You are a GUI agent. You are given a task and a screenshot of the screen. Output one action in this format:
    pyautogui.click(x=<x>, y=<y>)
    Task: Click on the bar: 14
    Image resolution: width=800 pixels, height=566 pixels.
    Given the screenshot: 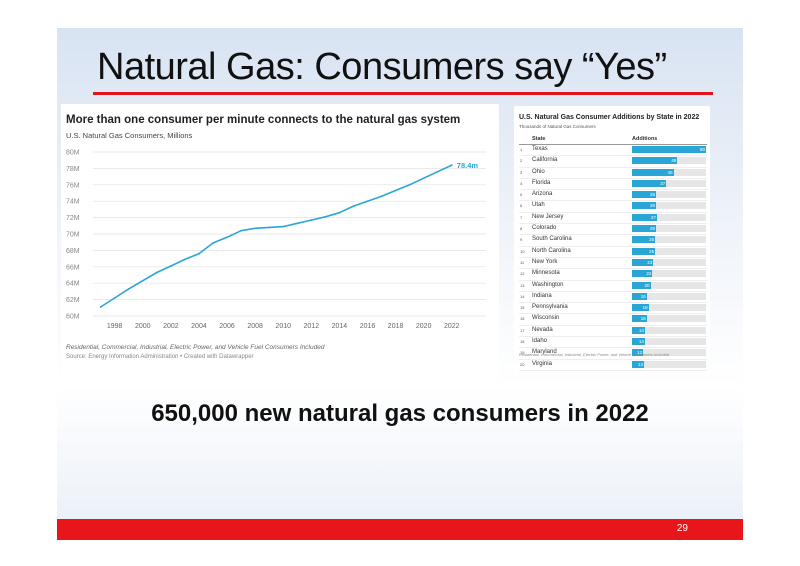 What is the action you would take?
    pyautogui.click(x=638, y=342)
    